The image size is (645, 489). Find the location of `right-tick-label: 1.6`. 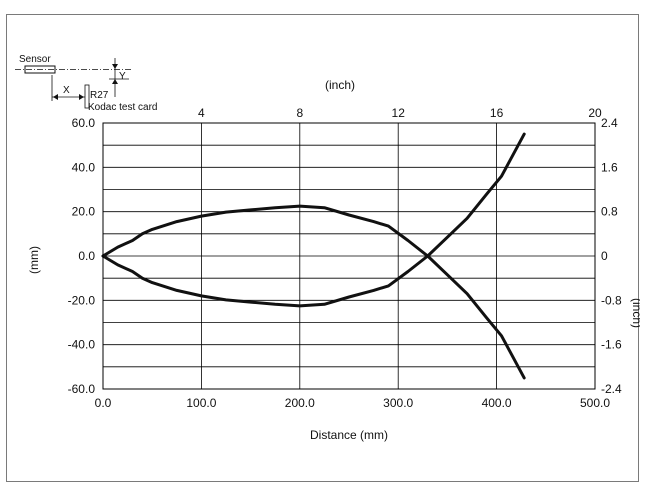

right-tick-label: 1.6 is located at coordinates (609, 167).